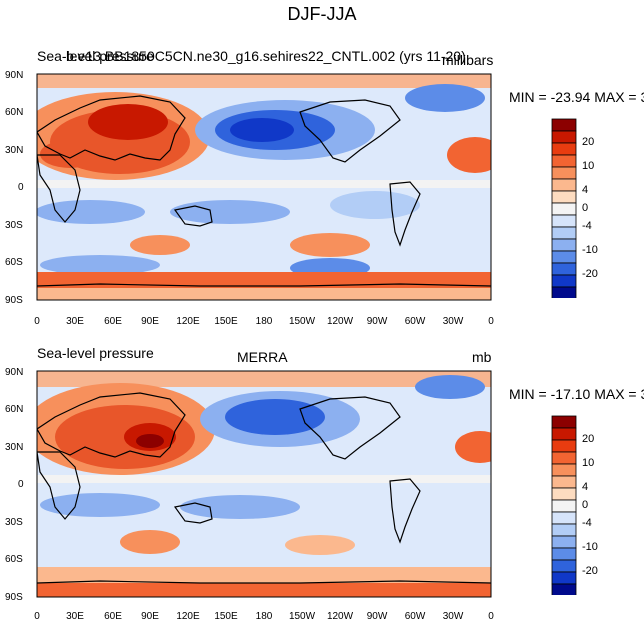 This screenshot has width=644, height=627. What do you see at coordinates (322, 14) in the screenshot?
I see `figure-title: DJF-JJA` at bounding box center [322, 14].